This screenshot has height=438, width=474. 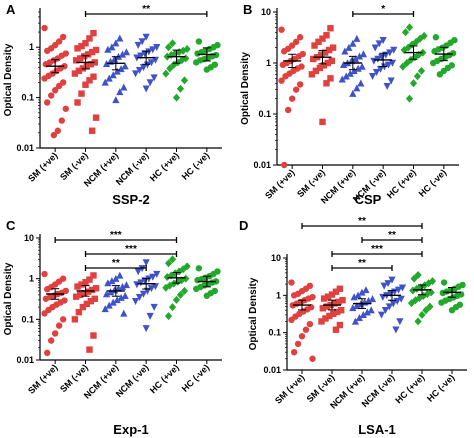 I want to click on y-tick-label: 0.01, so click(x=25, y=148).